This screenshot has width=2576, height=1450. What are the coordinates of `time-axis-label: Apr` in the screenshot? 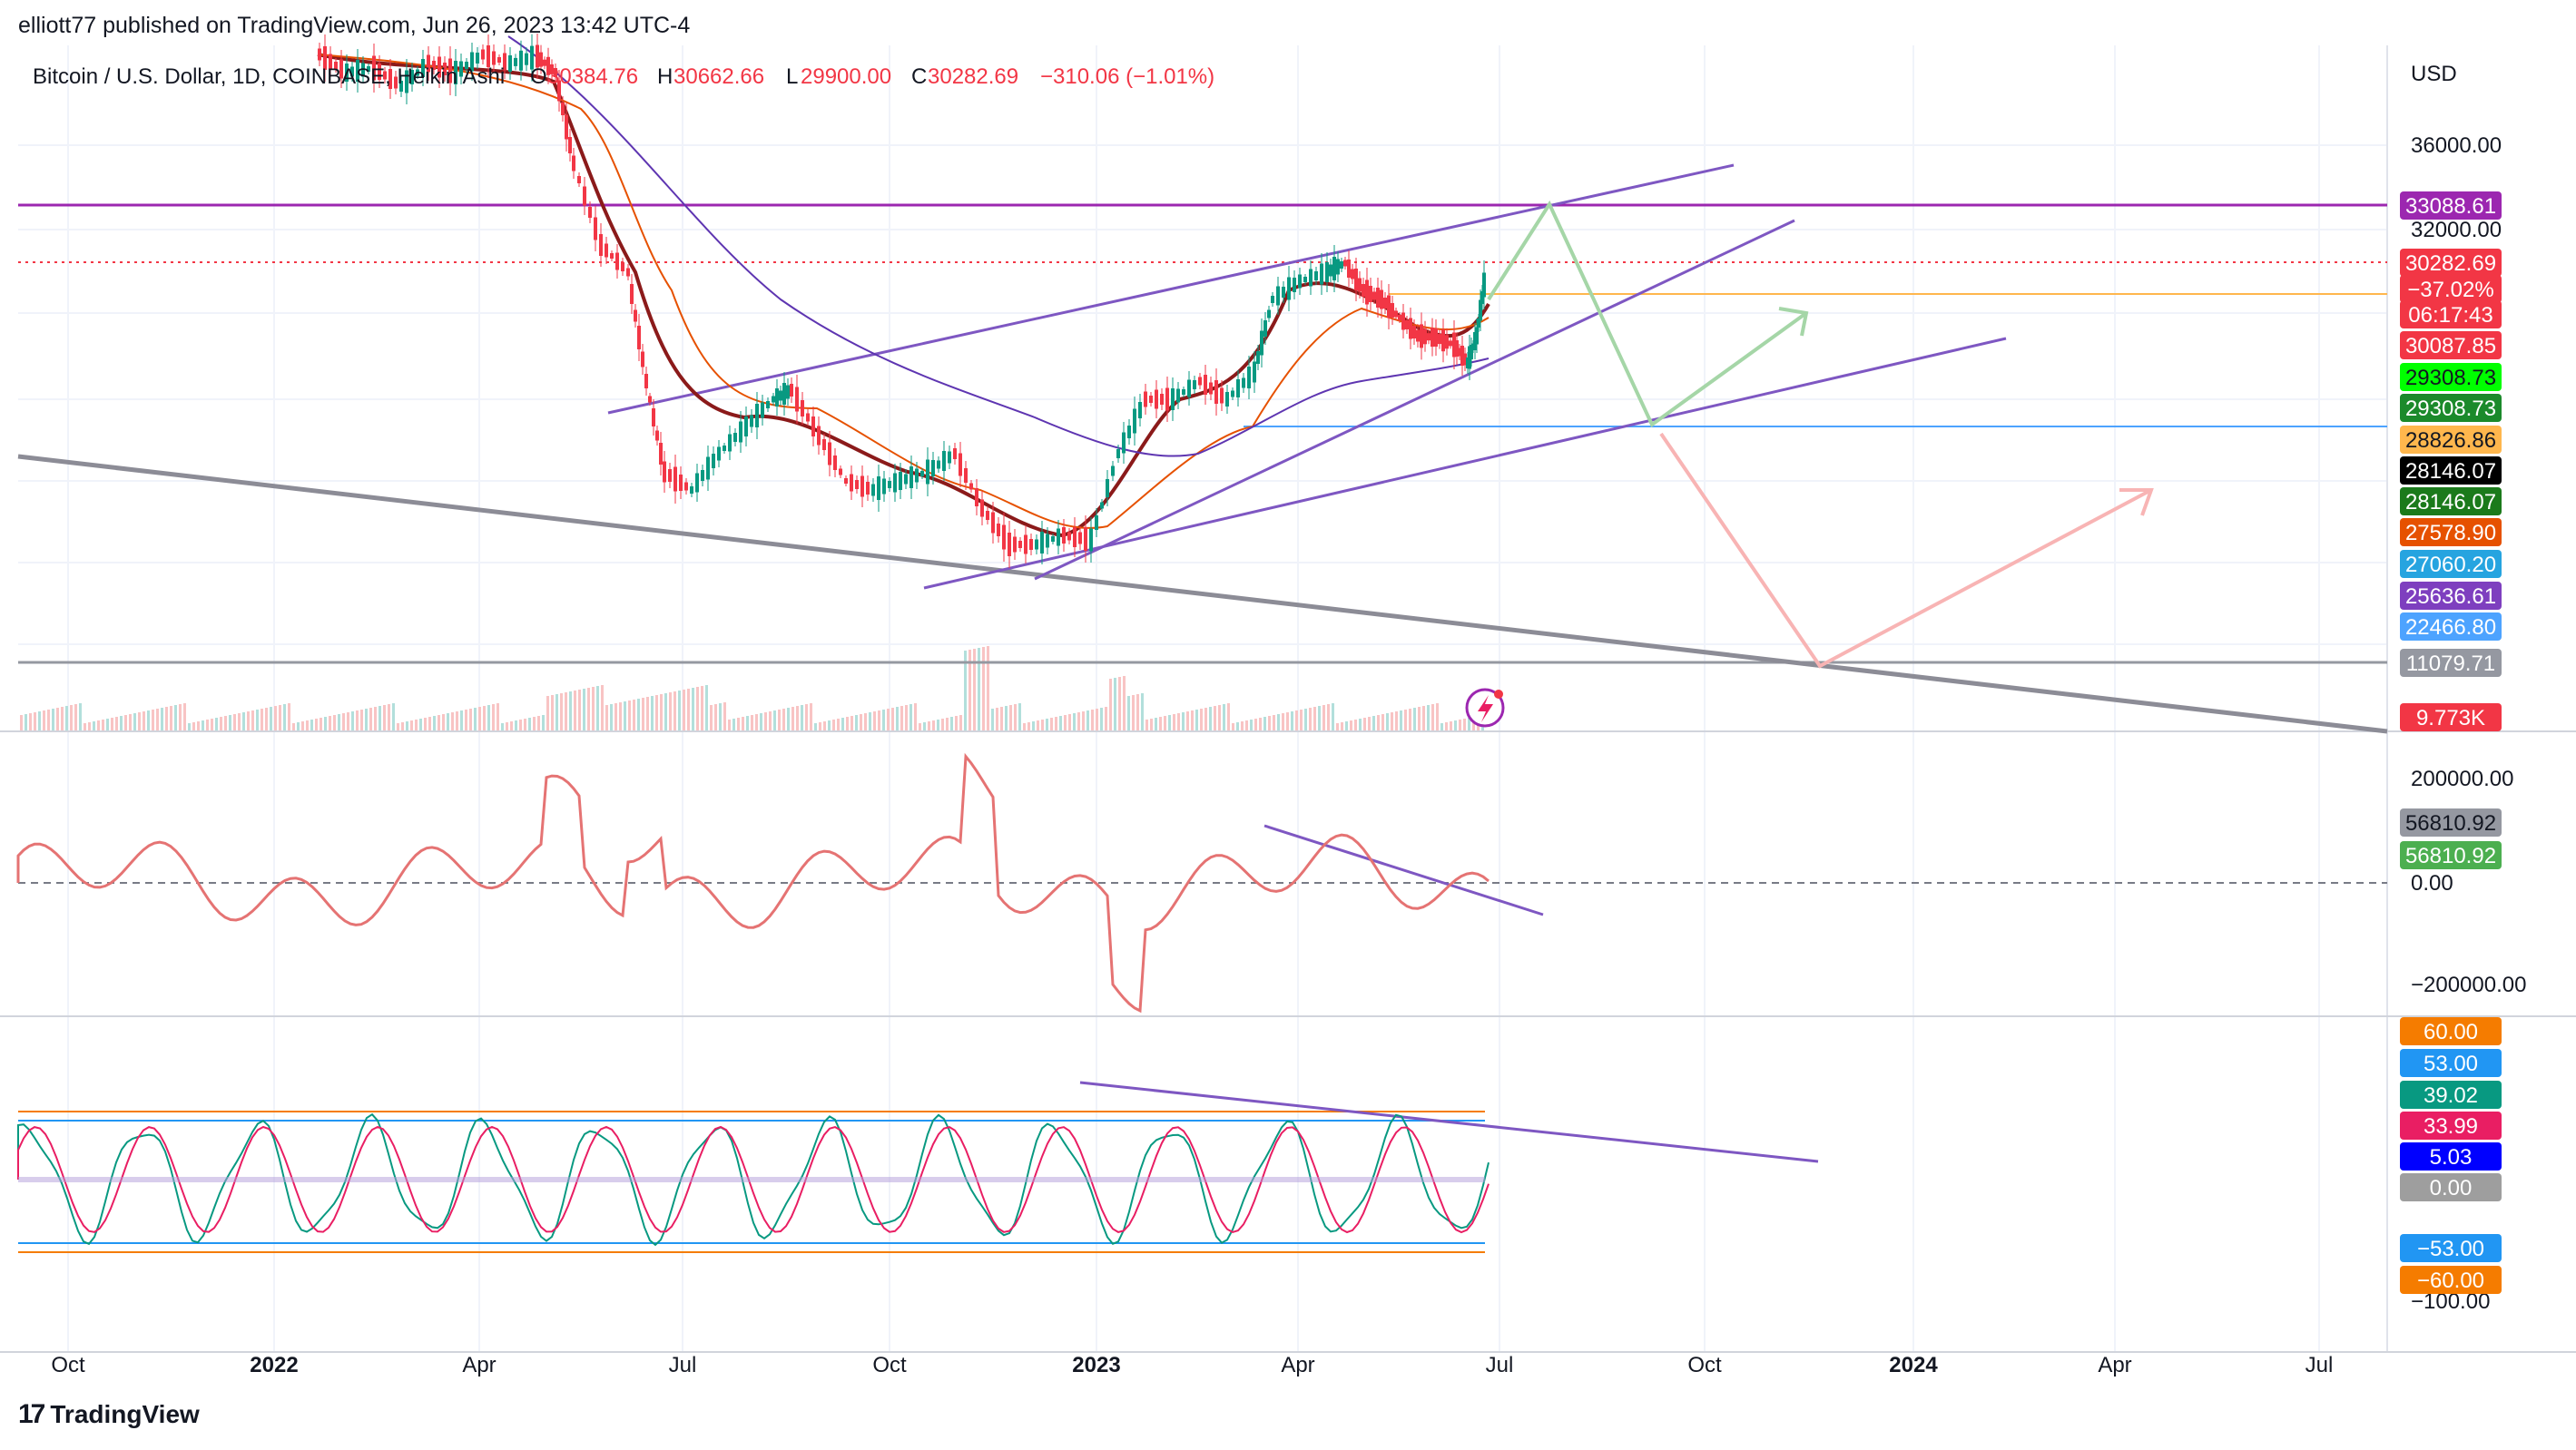 It's located at (1297, 1365).